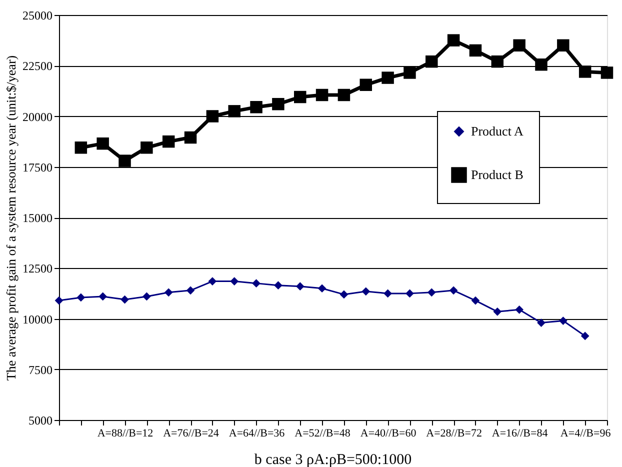  What do you see at coordinates (454, 434) in the screenshot?
I see `x-tick-label: A=28//B=72` at bounding box center [454, 434].